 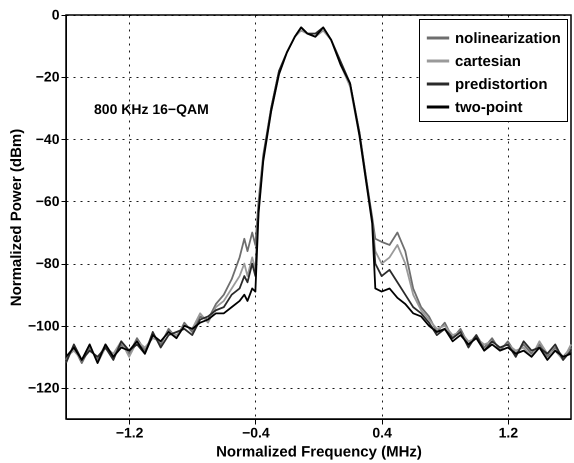 I want to click on y-tick-label: −20, so click(x=48, y=76).